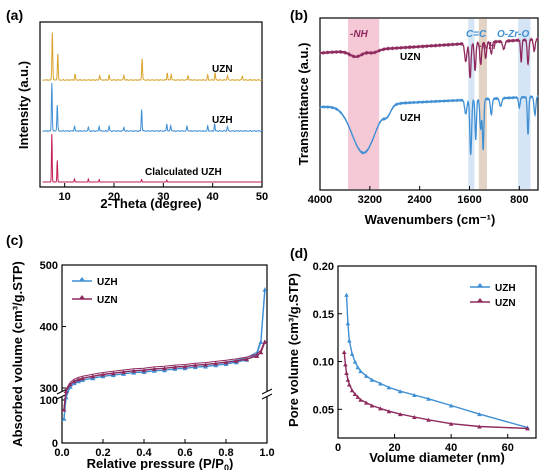 This screenshot has height=470, width=550. What do you see at coordinates (323, 363) in the screenshot?
I see `panel-d-y-tick-label: 0.10` at bounding box center [323, 363].